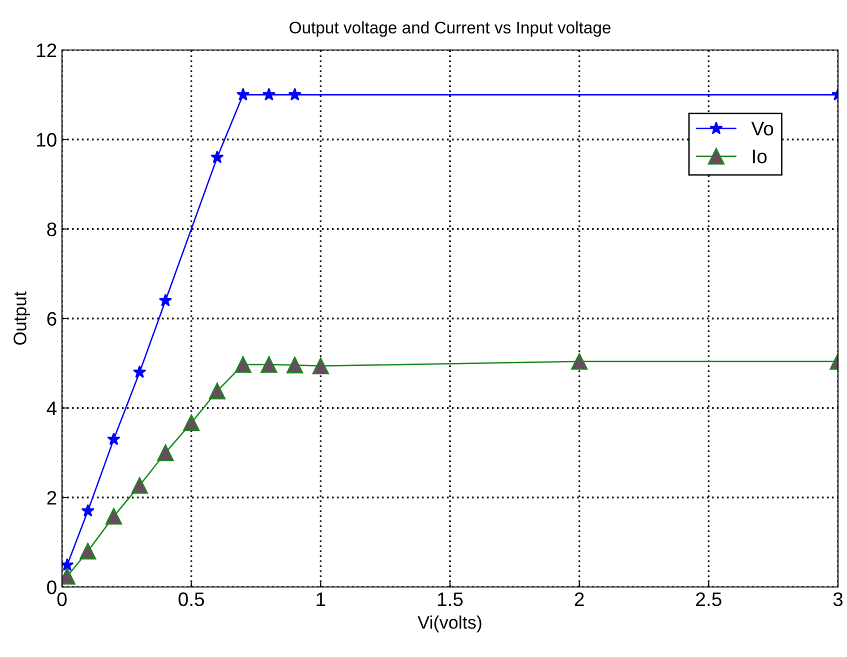 The height and width of the screenshot is (657, 847). Describe the element at coordinates (46, 50) in the screenshot. I see `y-tick-label: 12` at that location.